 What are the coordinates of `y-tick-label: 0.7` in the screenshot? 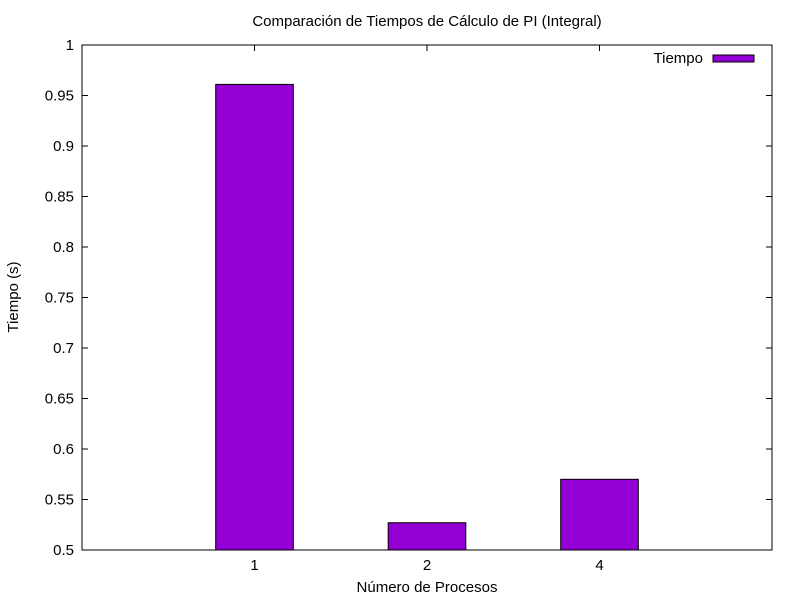 It's located at (63, 348).